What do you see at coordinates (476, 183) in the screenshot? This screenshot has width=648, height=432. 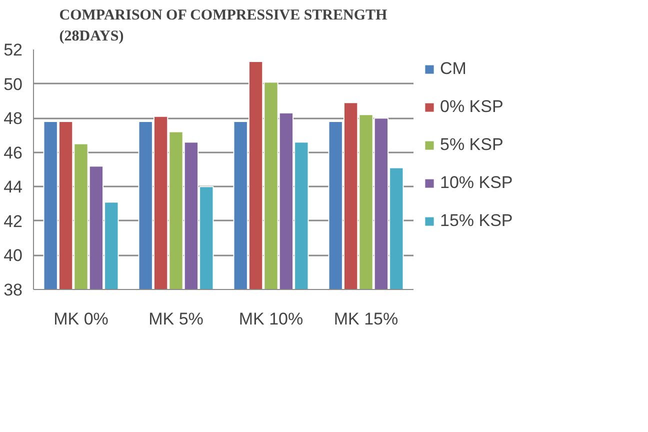 I see `legend-label: 10% KSP` at bounding box center [476, 183].